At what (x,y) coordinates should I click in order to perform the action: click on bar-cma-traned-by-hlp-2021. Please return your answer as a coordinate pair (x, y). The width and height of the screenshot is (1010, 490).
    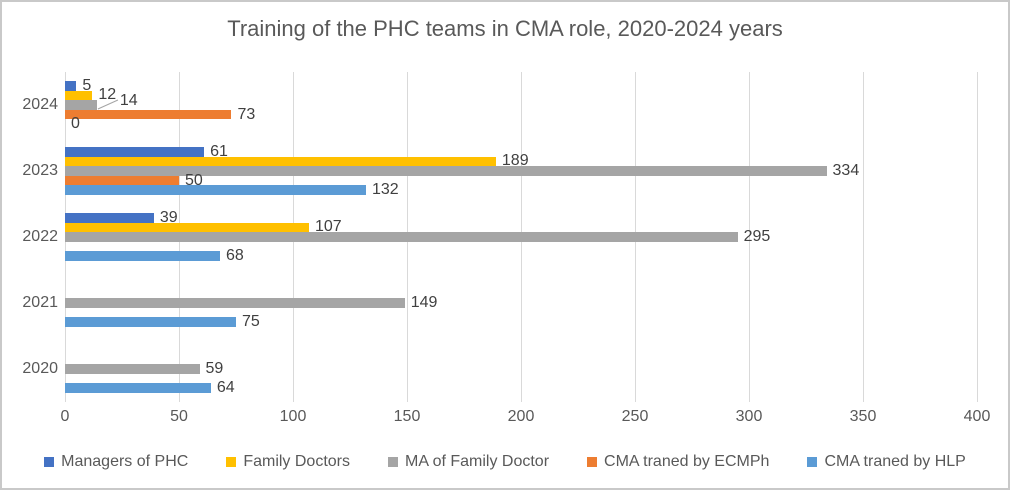
    Looking at the image, I should click on (150, 322).